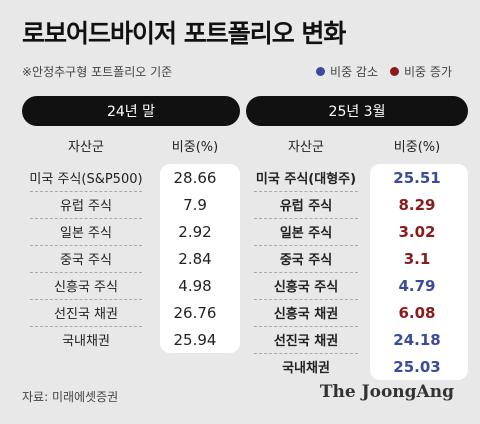  Describe the element at coordinates (195, 258) in the screenshot. I see `weight-value: 2.84` at that location.